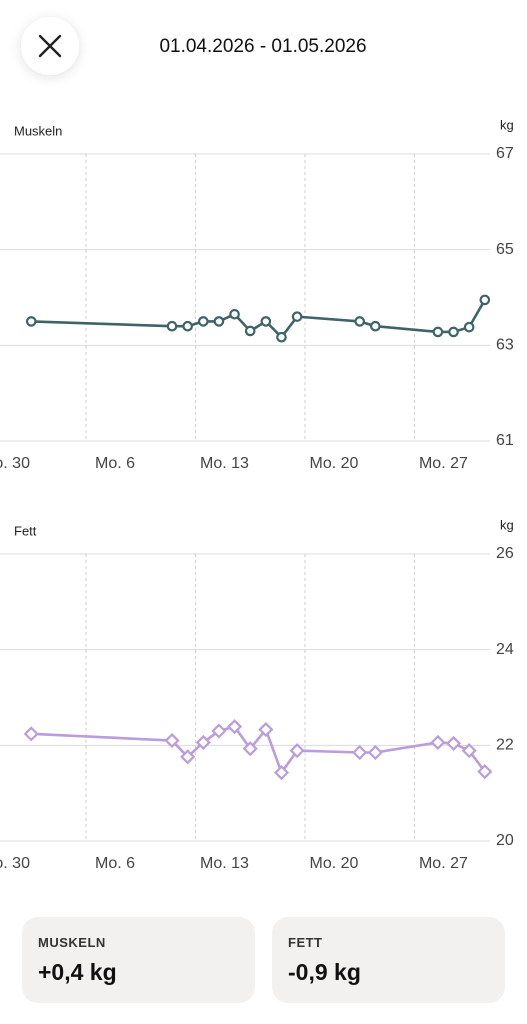 This screenshot has width=527, height=1024. What do you see at coordinates (505, 440) in the screenshot?
I see `y-tick-label: 61` at bounding box center [505, 440].